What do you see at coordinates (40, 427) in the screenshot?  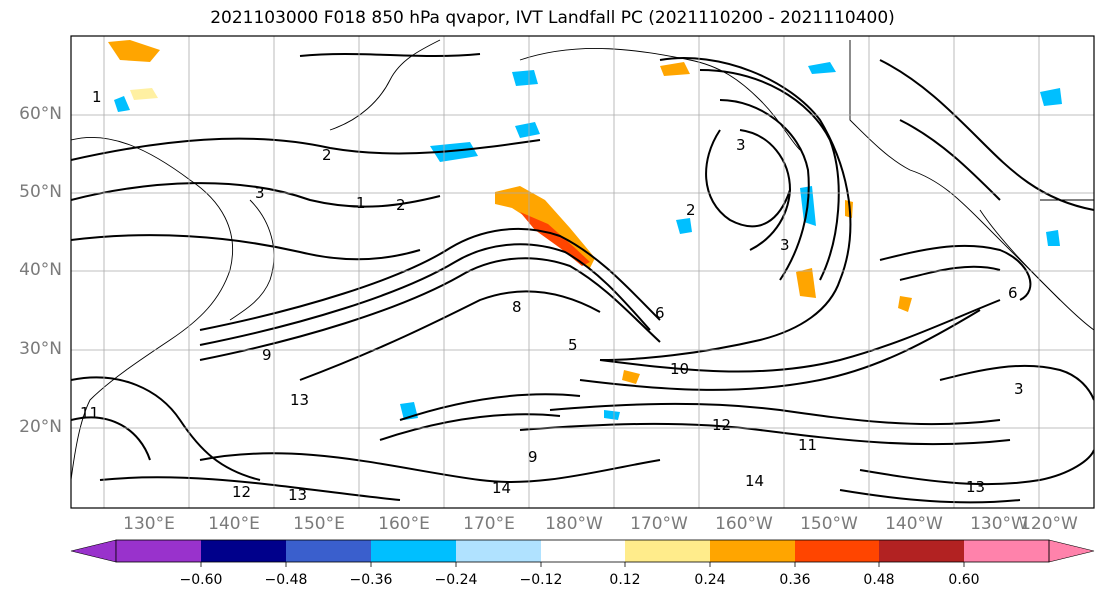 I see `lat-label: 20°N` at bounding box center [40, 427].